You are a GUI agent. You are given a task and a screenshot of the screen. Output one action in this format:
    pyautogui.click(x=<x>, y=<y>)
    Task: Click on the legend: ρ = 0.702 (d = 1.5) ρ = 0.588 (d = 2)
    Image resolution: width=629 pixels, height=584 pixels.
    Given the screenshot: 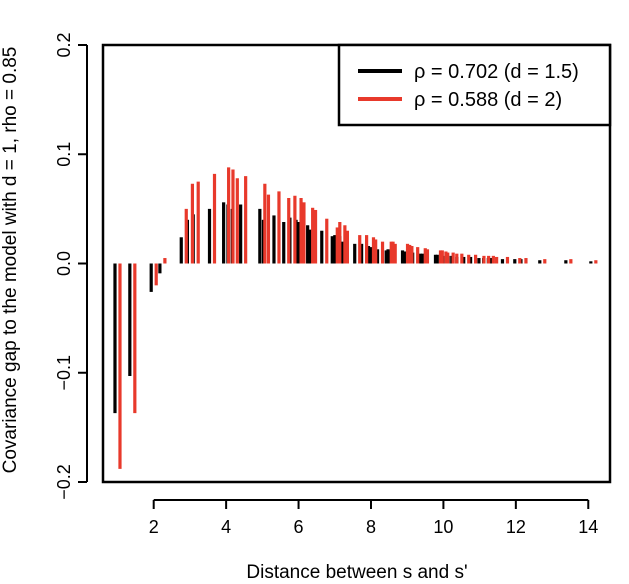 What is the action you would take?
    pyautogui.click(x=474, y=85)
    